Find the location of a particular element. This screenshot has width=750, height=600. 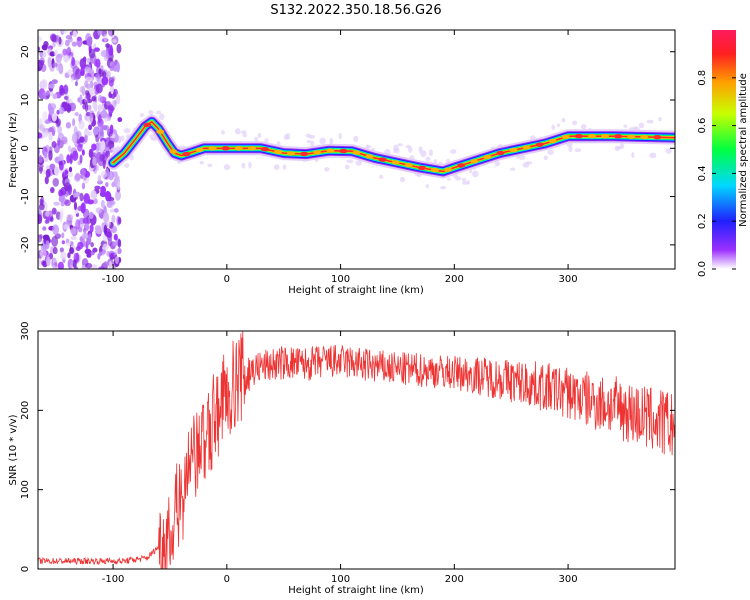

colorbar-tick-label: 0.0 is located at coordinates (702, 269).